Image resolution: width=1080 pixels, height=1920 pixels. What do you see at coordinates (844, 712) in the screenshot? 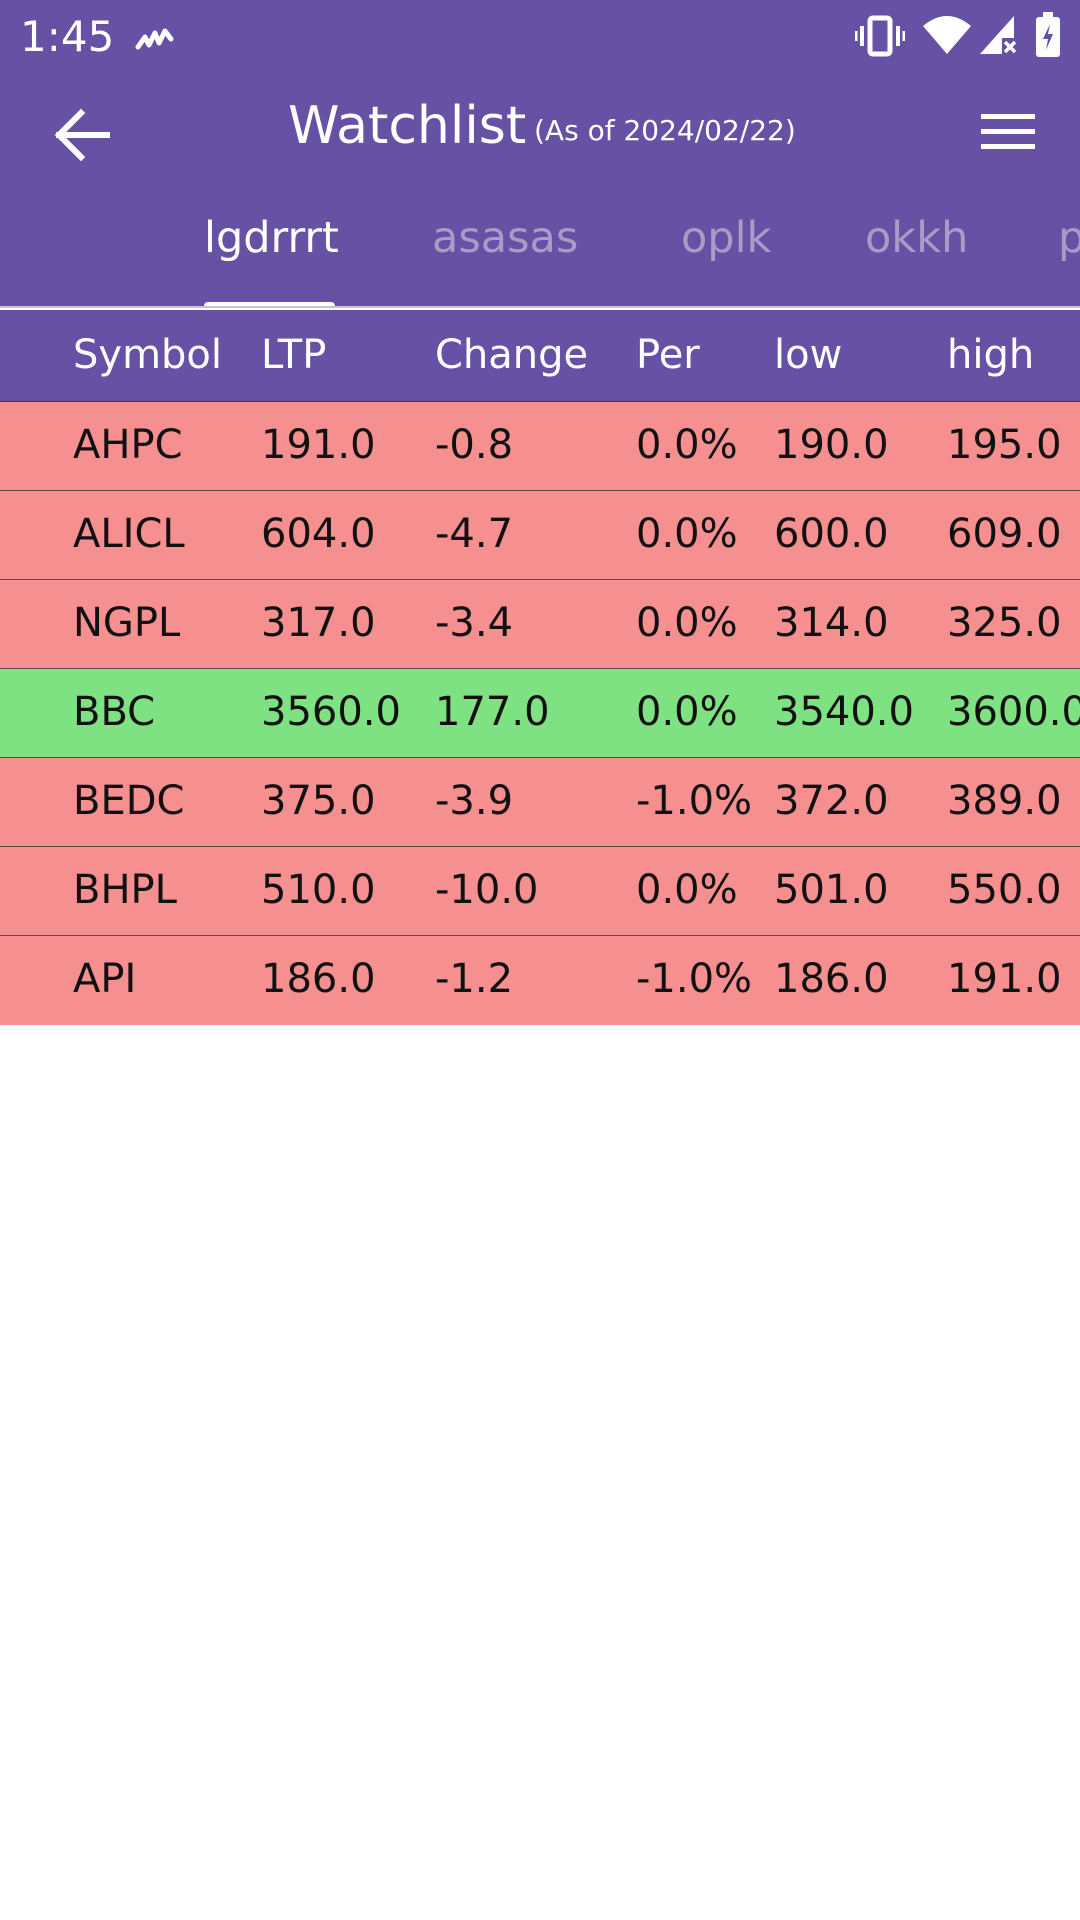
I see `low-cell: 3540.0` at bounding box center [844, 712].